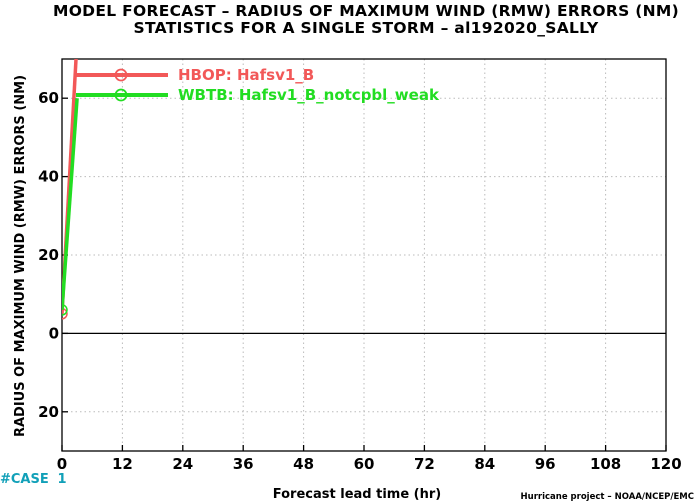 Image resolution: width=700 pixels, height=503 pixels. I want to click on series-lines, so click(70, 189).